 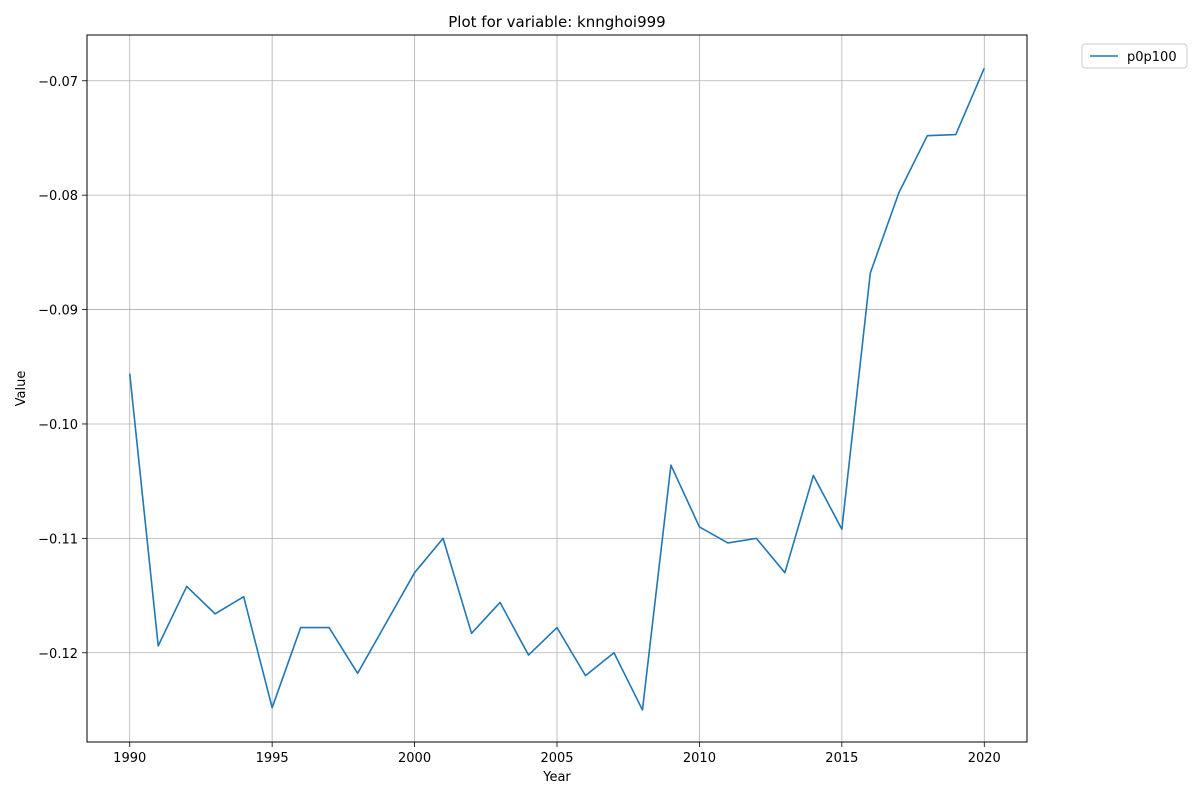 What do you see at coordinates (556, 777) in the screenshot?
I see `x-axis-label: Year` at bounding box center [556, 777].